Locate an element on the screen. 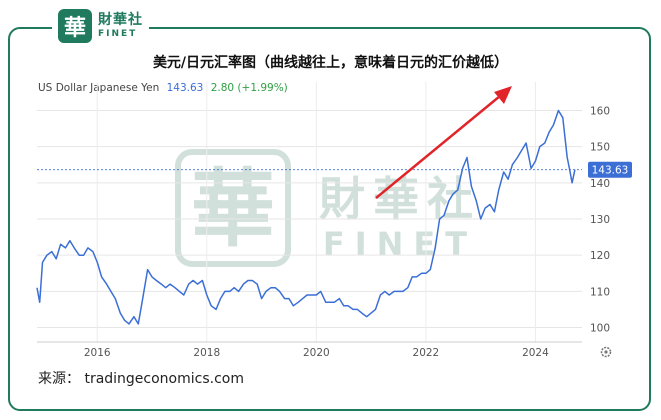 Image resolution: width=661 pixels, height=420 pixels. arrow-shaft is located at coordinates (438, 147).